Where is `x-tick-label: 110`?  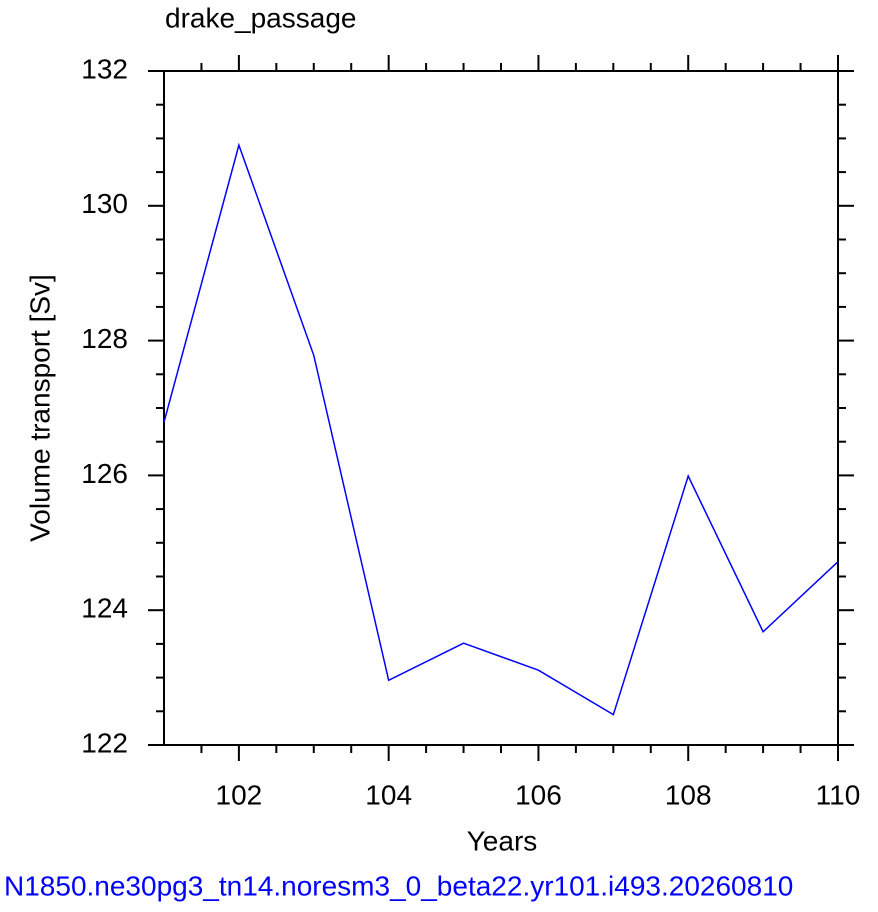 x-tick-label: 110 is located at coordinates (838, 794).